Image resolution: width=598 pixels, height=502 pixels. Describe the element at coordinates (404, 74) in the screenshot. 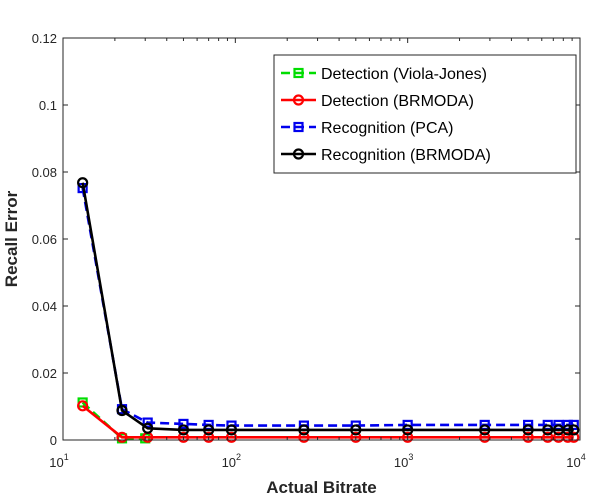

I see `legend-label: Detection (Viola-Jones)` at that location.